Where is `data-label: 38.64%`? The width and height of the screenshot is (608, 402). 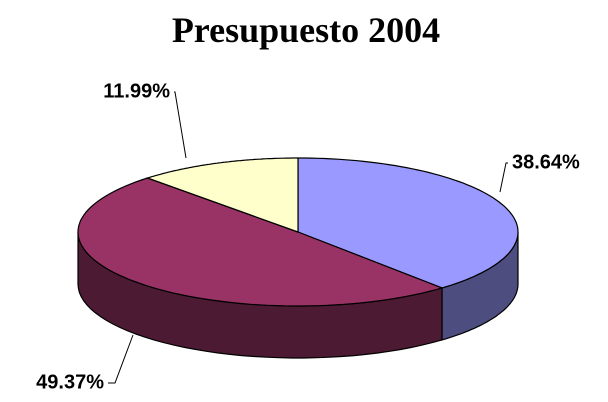 data-label: 38.64% is located at coordinates (546, 162).